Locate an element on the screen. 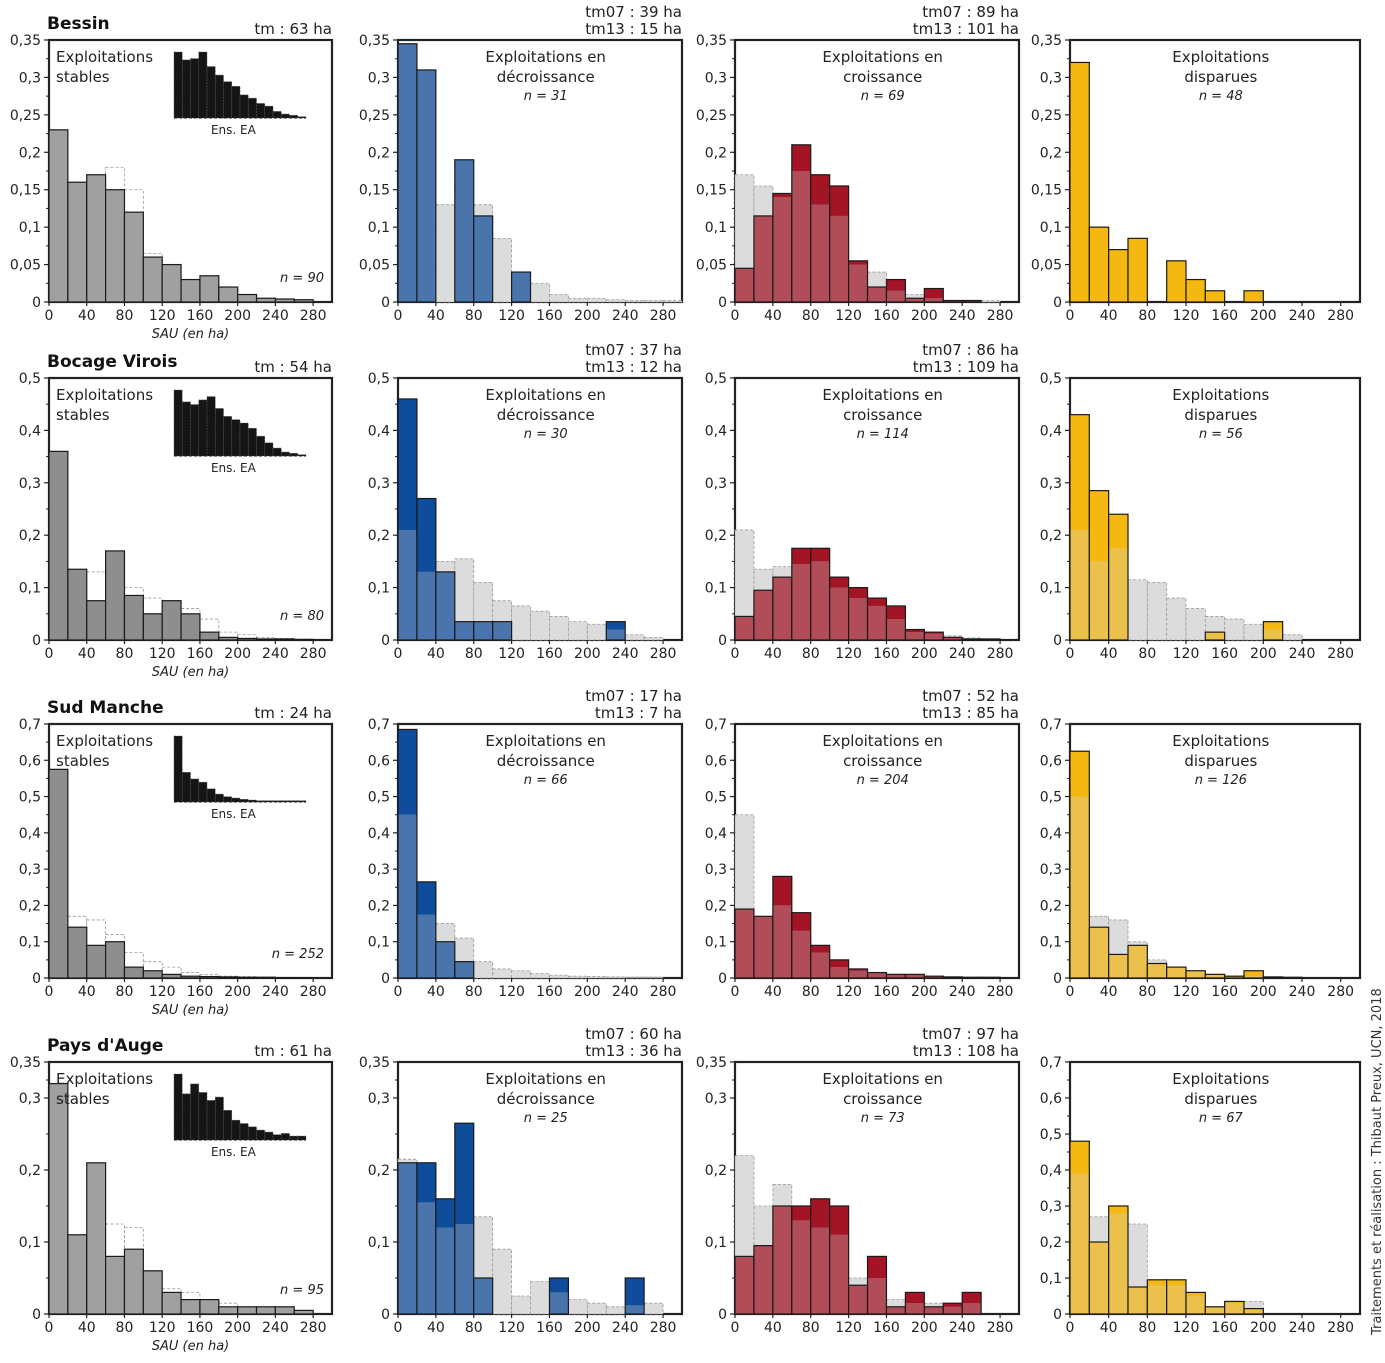 This screenshot has height=1363, width=1385. y-tick-label: 0,6 is located at coordinates (30, 761).